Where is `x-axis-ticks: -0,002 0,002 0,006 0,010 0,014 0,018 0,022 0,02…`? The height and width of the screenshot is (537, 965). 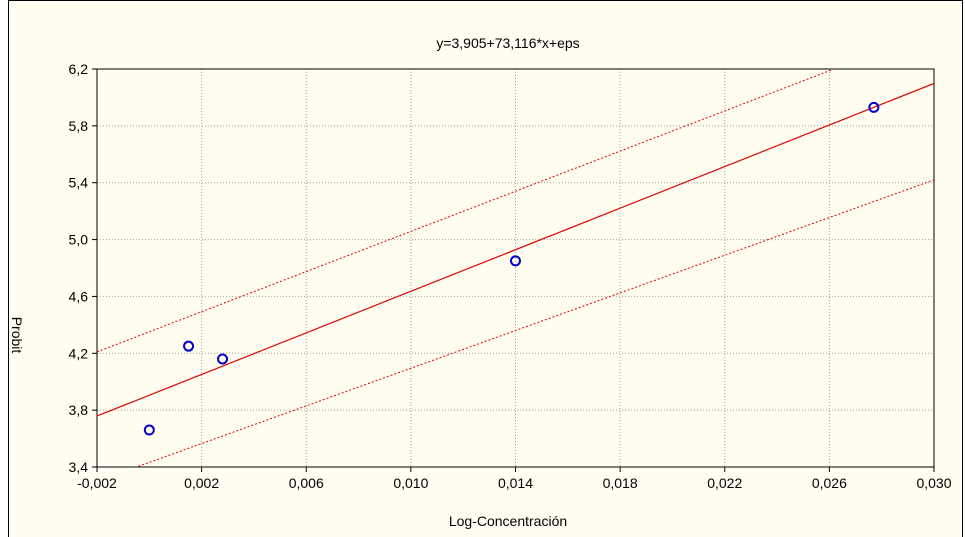
x-axis-ticks: -0,002 0,002 0,006 0,010 0,014 0,018 0,022 0,02… is located at coordinates (514, 479).